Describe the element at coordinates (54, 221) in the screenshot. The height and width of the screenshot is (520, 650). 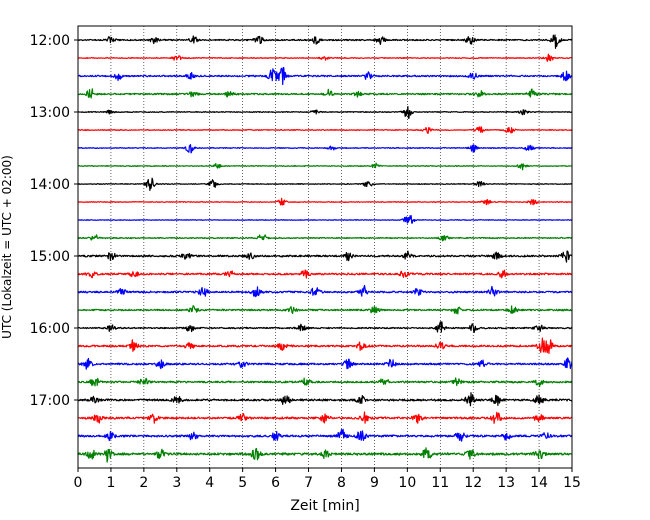
I see `y-axis-ticks: 12:00 13:00 14:00 15:00 16:00 17:00` at that location.